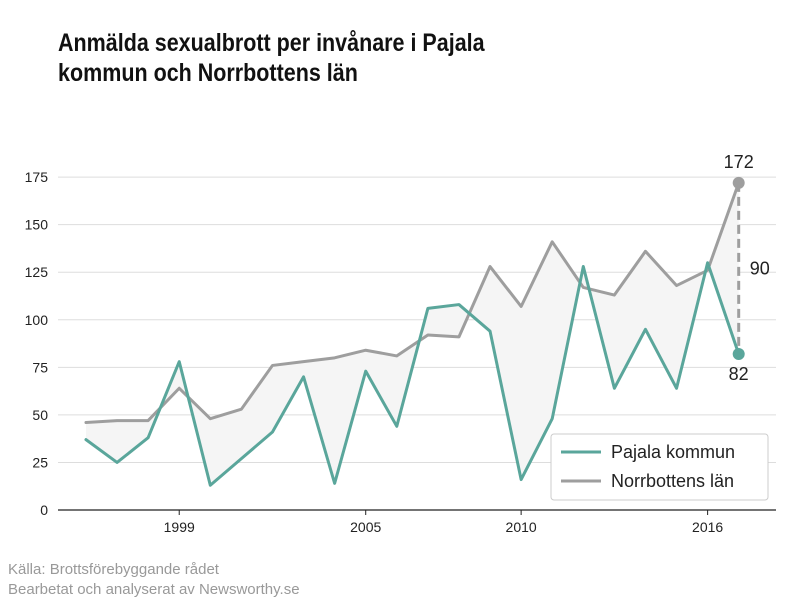 The image size is (800, 600). I want to click on y-tick-label: 100, so click(37, 320).